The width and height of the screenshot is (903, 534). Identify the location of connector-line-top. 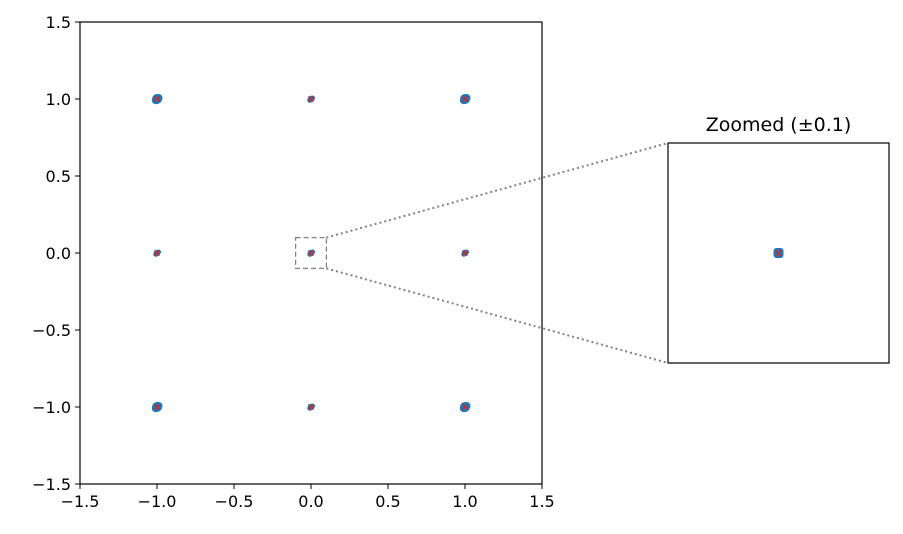
(497, 190).